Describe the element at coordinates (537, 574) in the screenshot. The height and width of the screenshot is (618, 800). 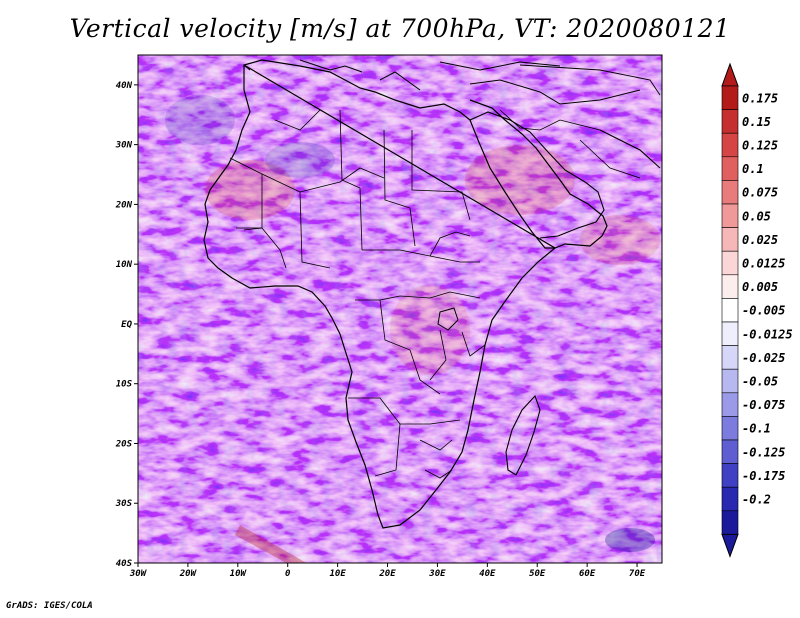
I see `lon-tick-label: 50E` at that location.